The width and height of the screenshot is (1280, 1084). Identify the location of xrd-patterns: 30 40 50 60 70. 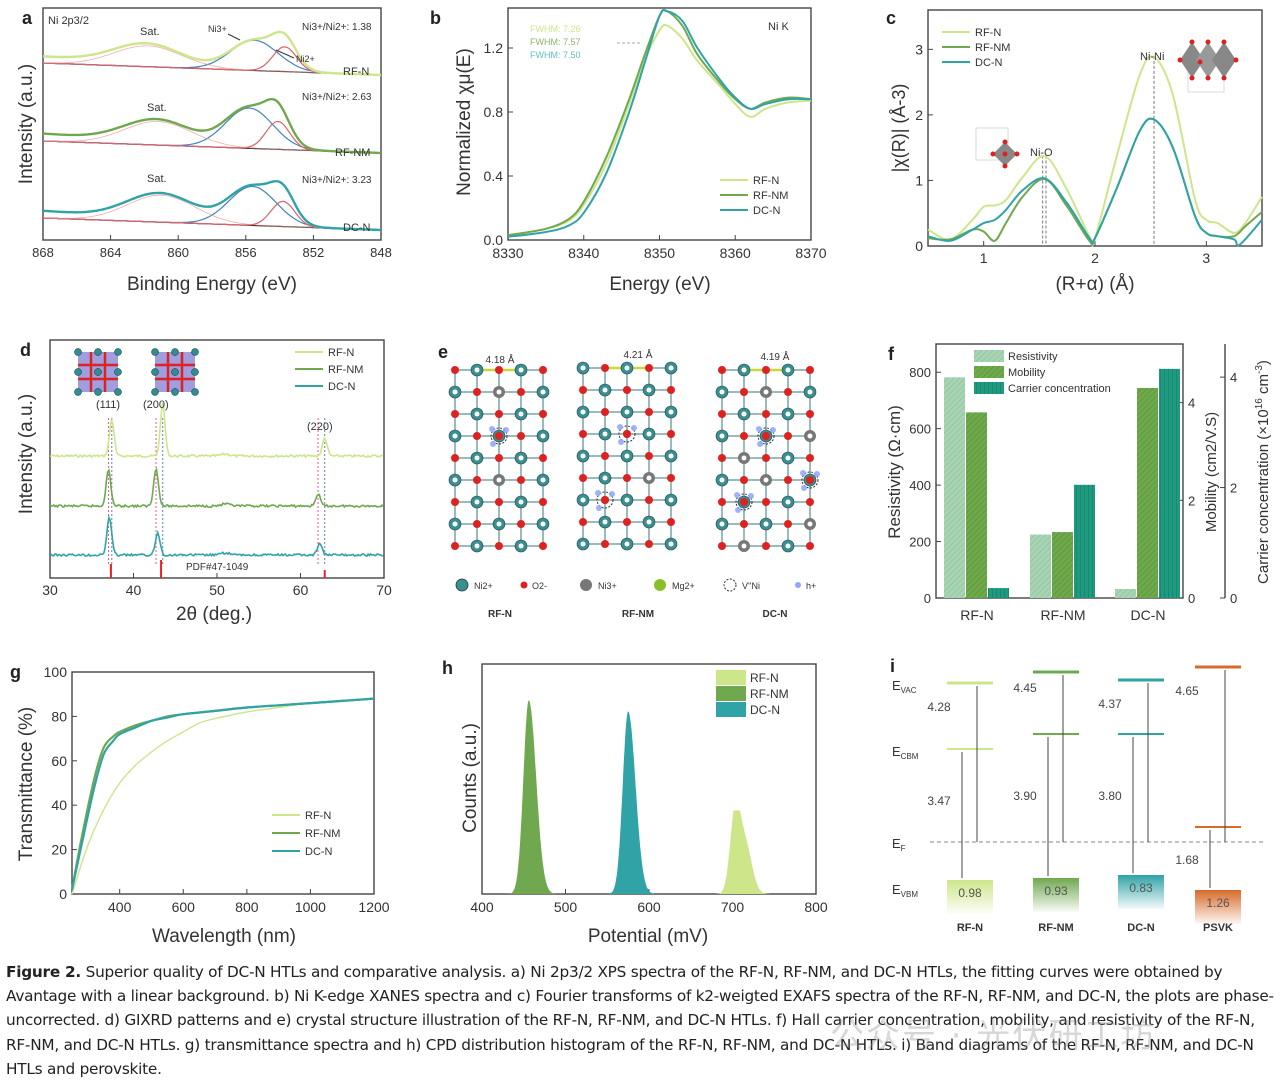
(217, 500).